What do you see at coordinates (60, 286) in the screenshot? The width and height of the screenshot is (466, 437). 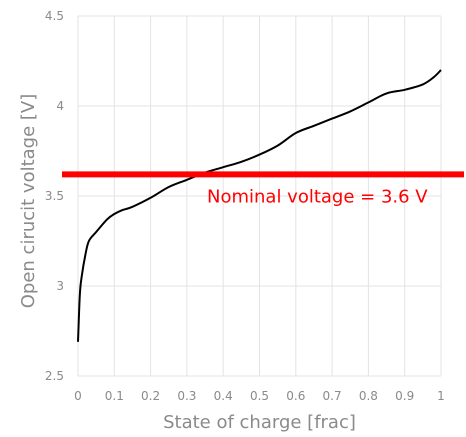 I see `y-tick-label: 3` at bounding box center [60, 286].